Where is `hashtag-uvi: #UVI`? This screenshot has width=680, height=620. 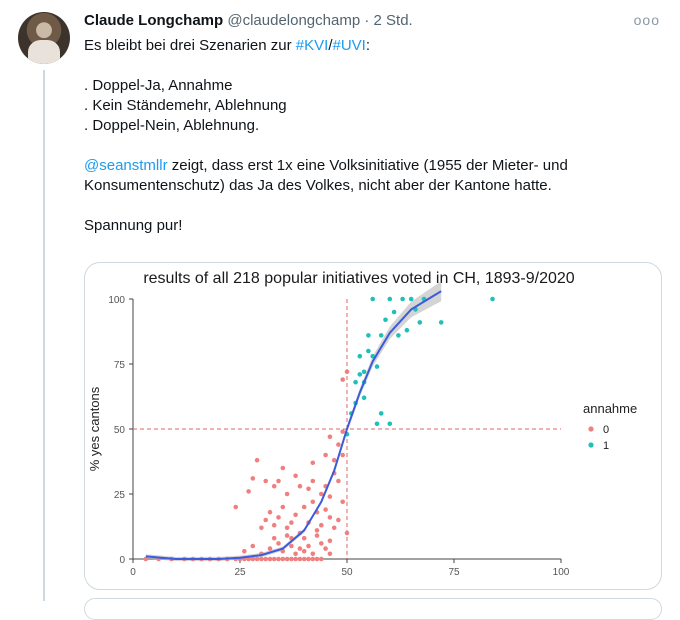 hashtag-uvi: #UVI is located at coordinates (349, 45).